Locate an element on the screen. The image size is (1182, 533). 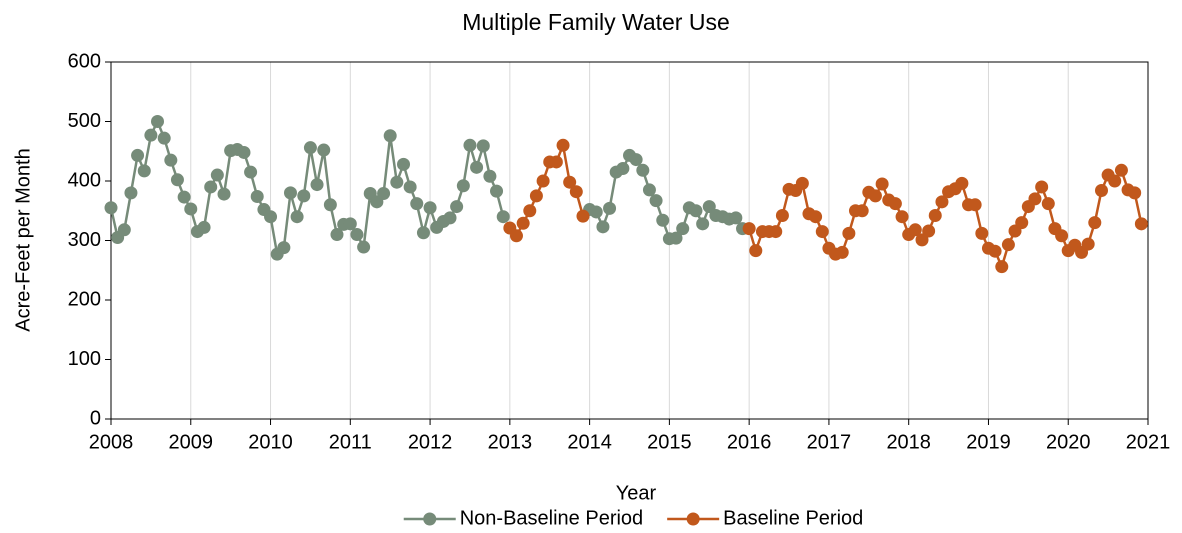
legend-item: Non-Baseline Period is located at coordinates (523, 518).